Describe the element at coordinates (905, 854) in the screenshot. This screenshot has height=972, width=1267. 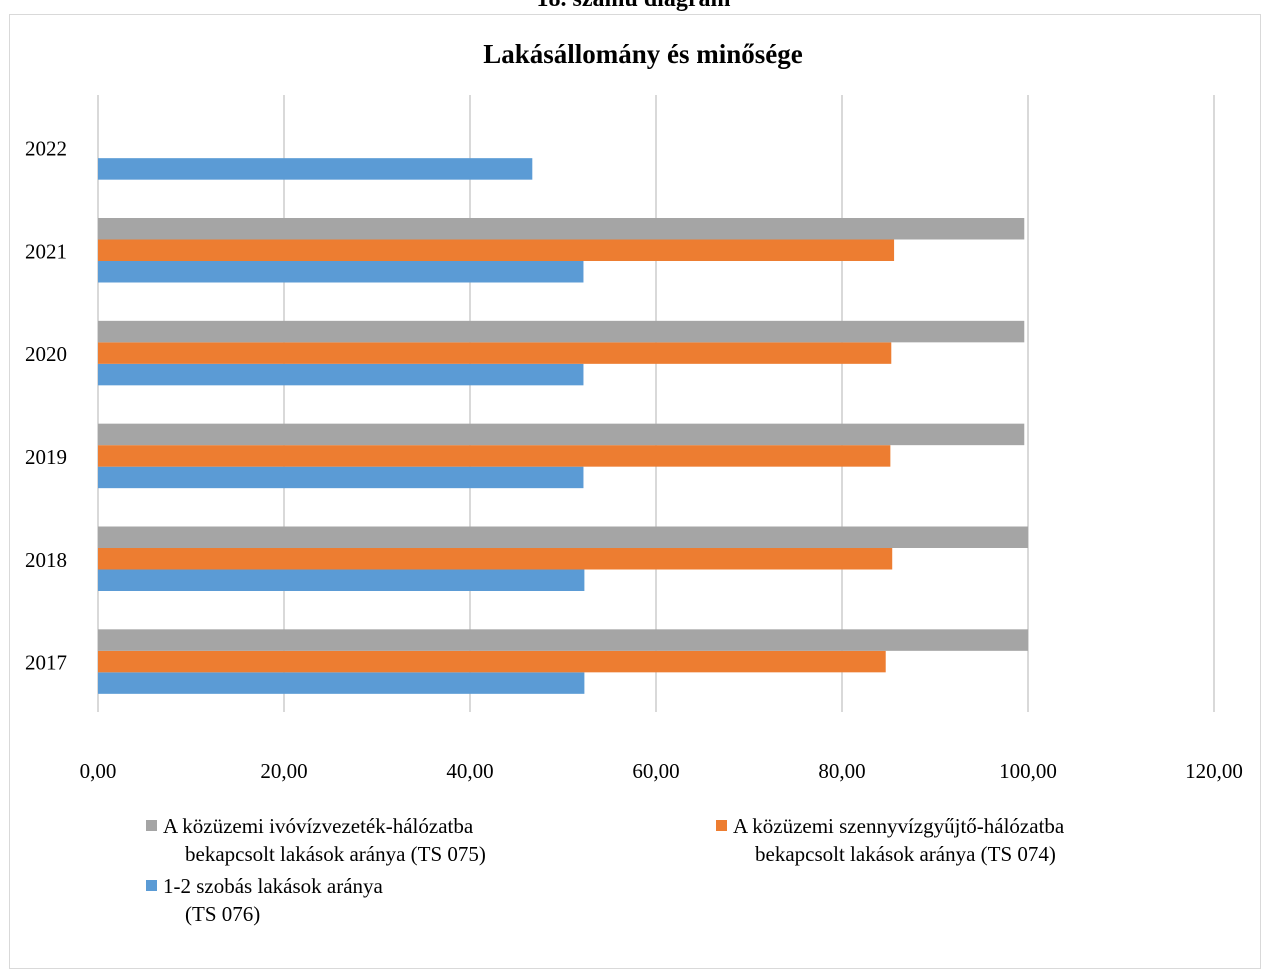
I see `legend-label-sewer-line2: bekapcsolt lakások aránya (TS 074)` at that location.